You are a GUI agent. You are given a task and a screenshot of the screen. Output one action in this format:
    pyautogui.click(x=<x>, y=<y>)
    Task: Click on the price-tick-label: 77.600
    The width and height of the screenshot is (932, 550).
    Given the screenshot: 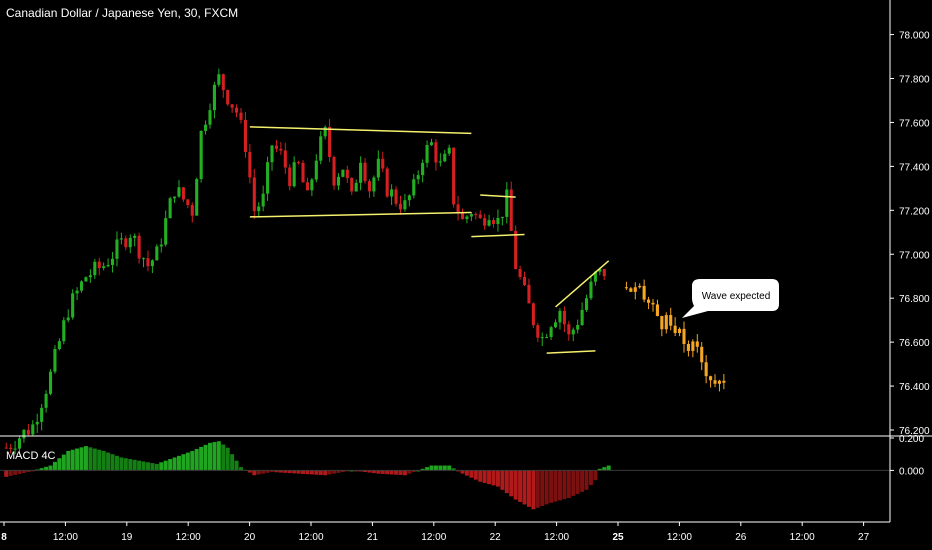 What is the action you would take?
    pyautogui.click(x=914, y=123)
    